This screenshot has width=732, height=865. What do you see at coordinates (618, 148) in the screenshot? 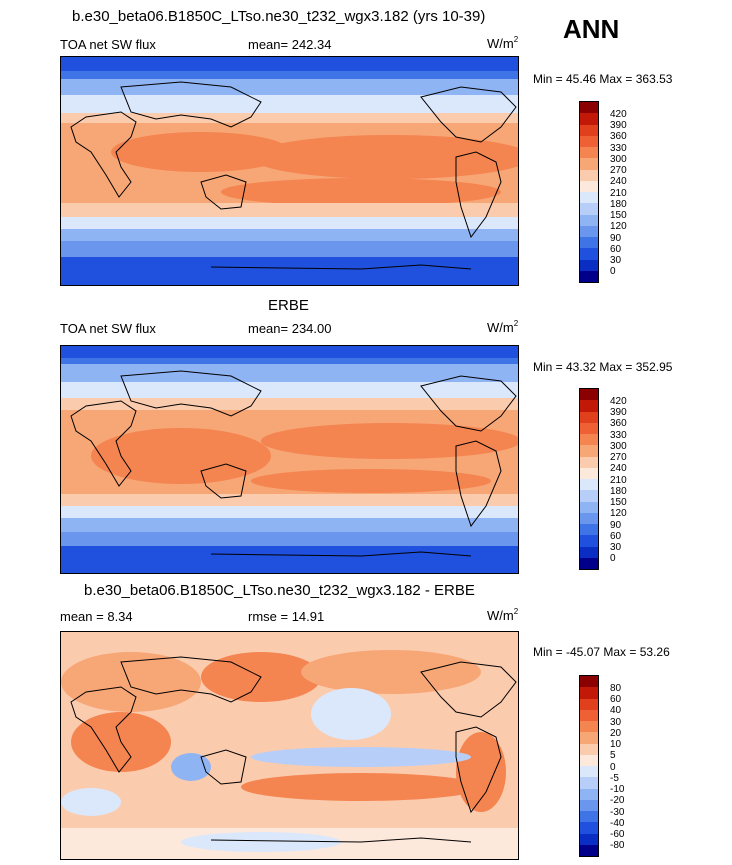
I see `panel1-colorbar-tick: 330` at bounding box center [618, 148].